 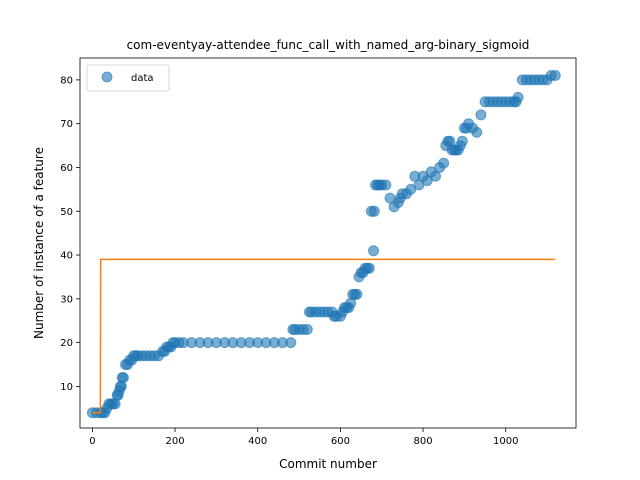 I want to click on y-tick-label: 30, so click(x=66, y=299).